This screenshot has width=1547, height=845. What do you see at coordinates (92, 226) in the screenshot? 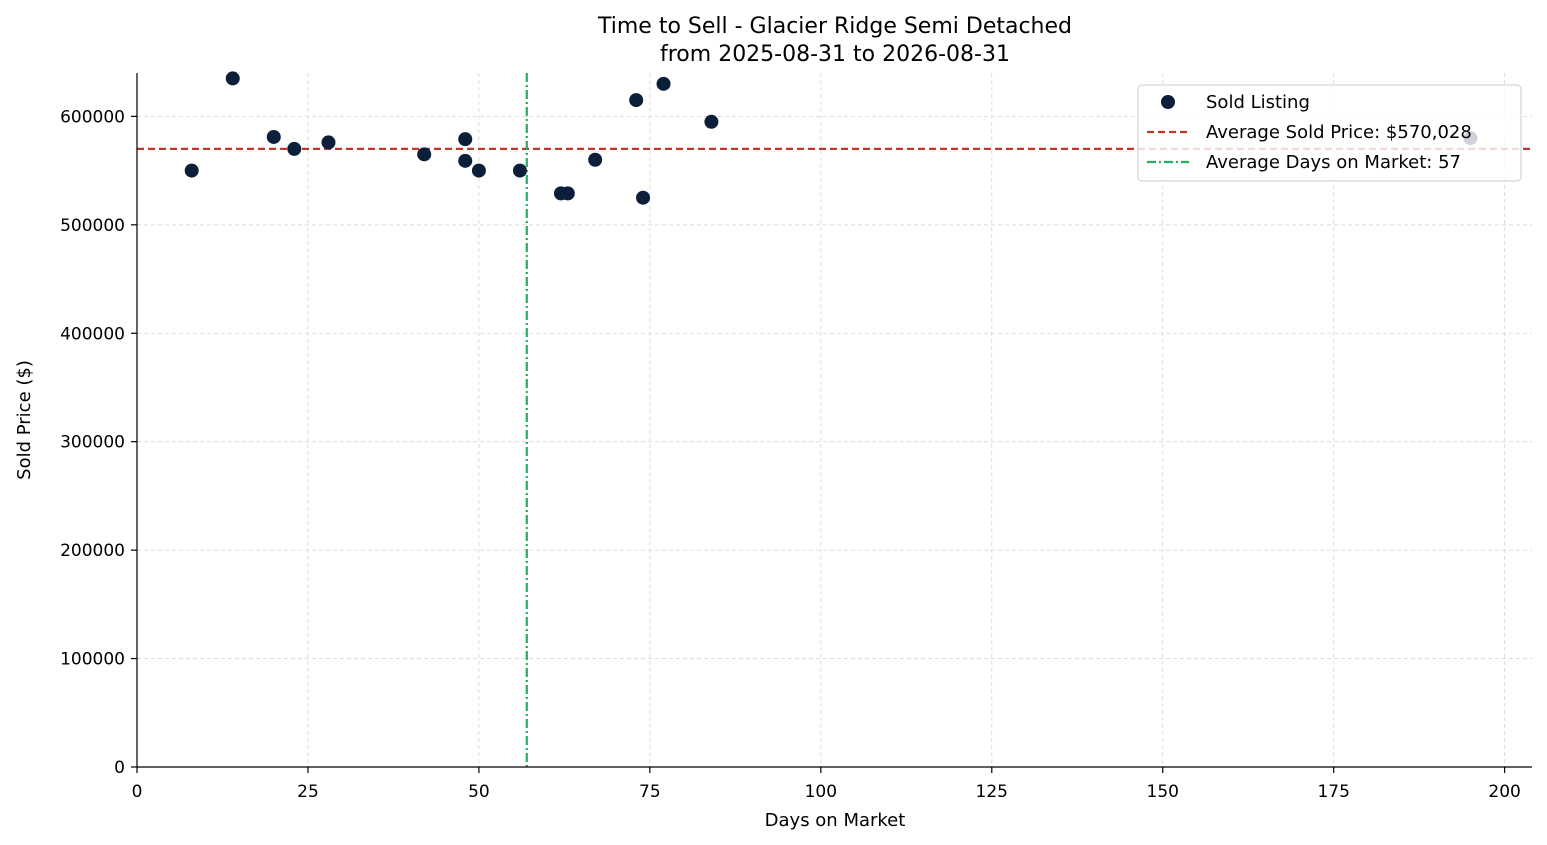
I see `y-tick-label: 500000` at bounding box center [92, 226].